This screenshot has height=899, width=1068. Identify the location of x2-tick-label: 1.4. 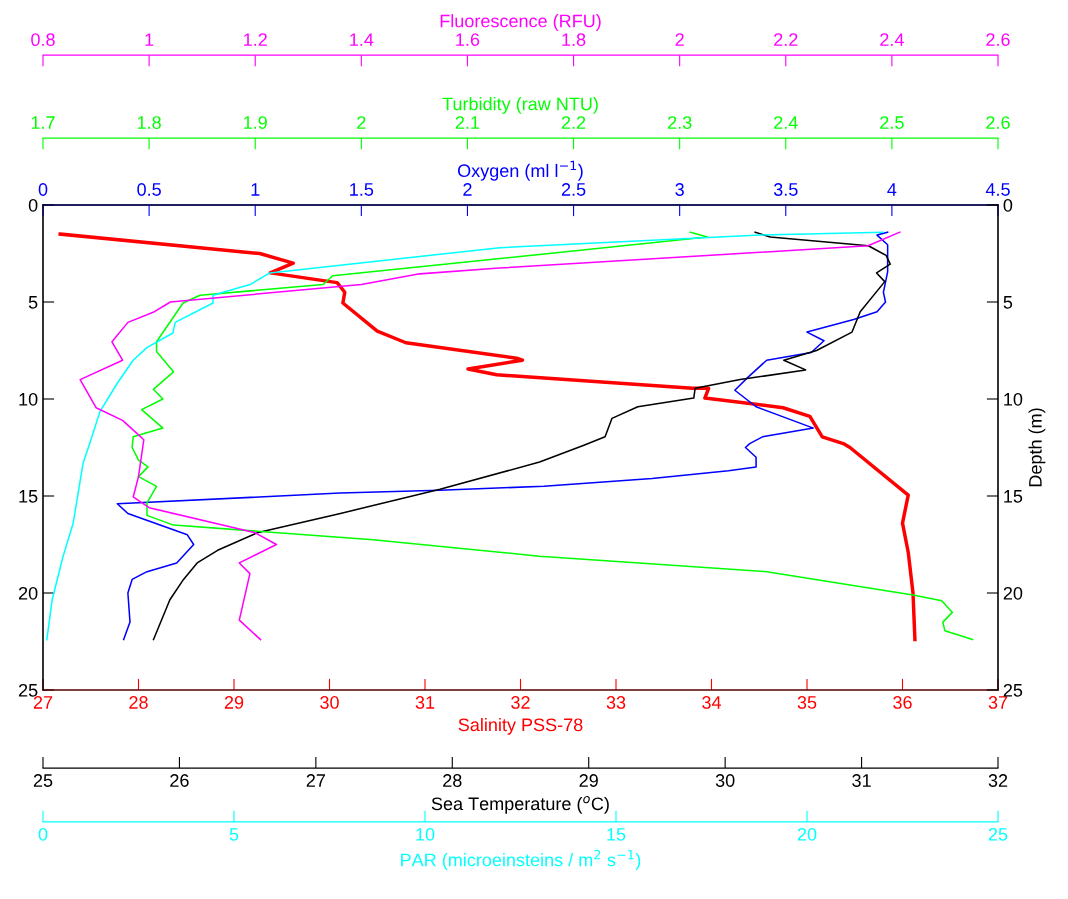
(362, 39).